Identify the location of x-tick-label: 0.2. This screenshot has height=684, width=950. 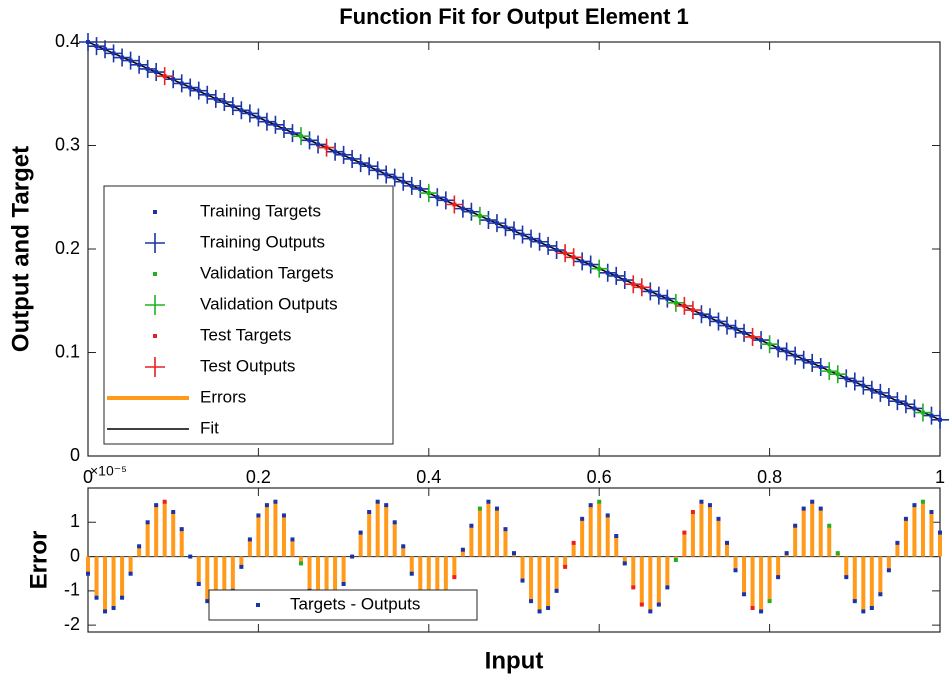
(258, 477).